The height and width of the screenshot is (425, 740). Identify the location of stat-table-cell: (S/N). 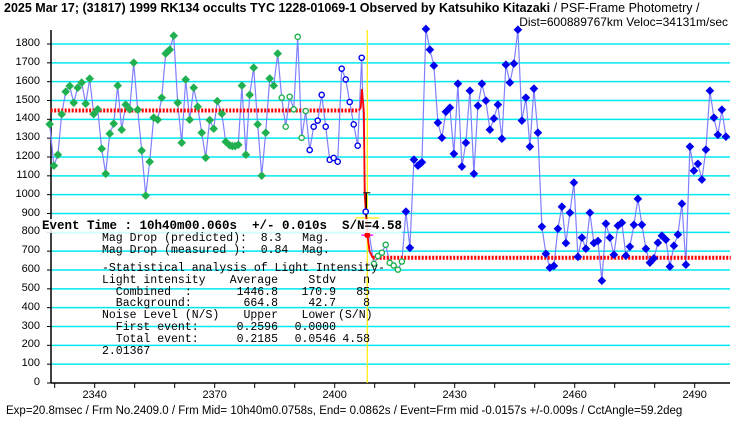
(355, 315).